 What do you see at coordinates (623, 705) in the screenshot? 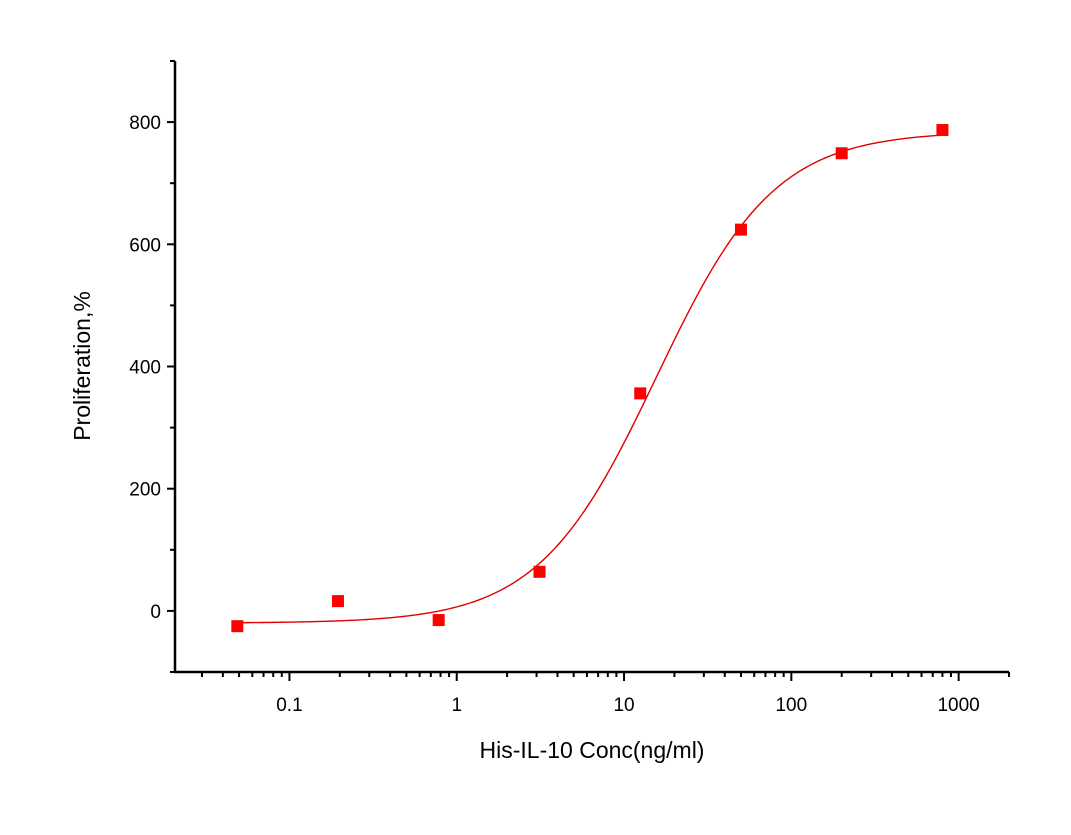
I see `x-tick-label: 10` at bounding box center [623, 705].